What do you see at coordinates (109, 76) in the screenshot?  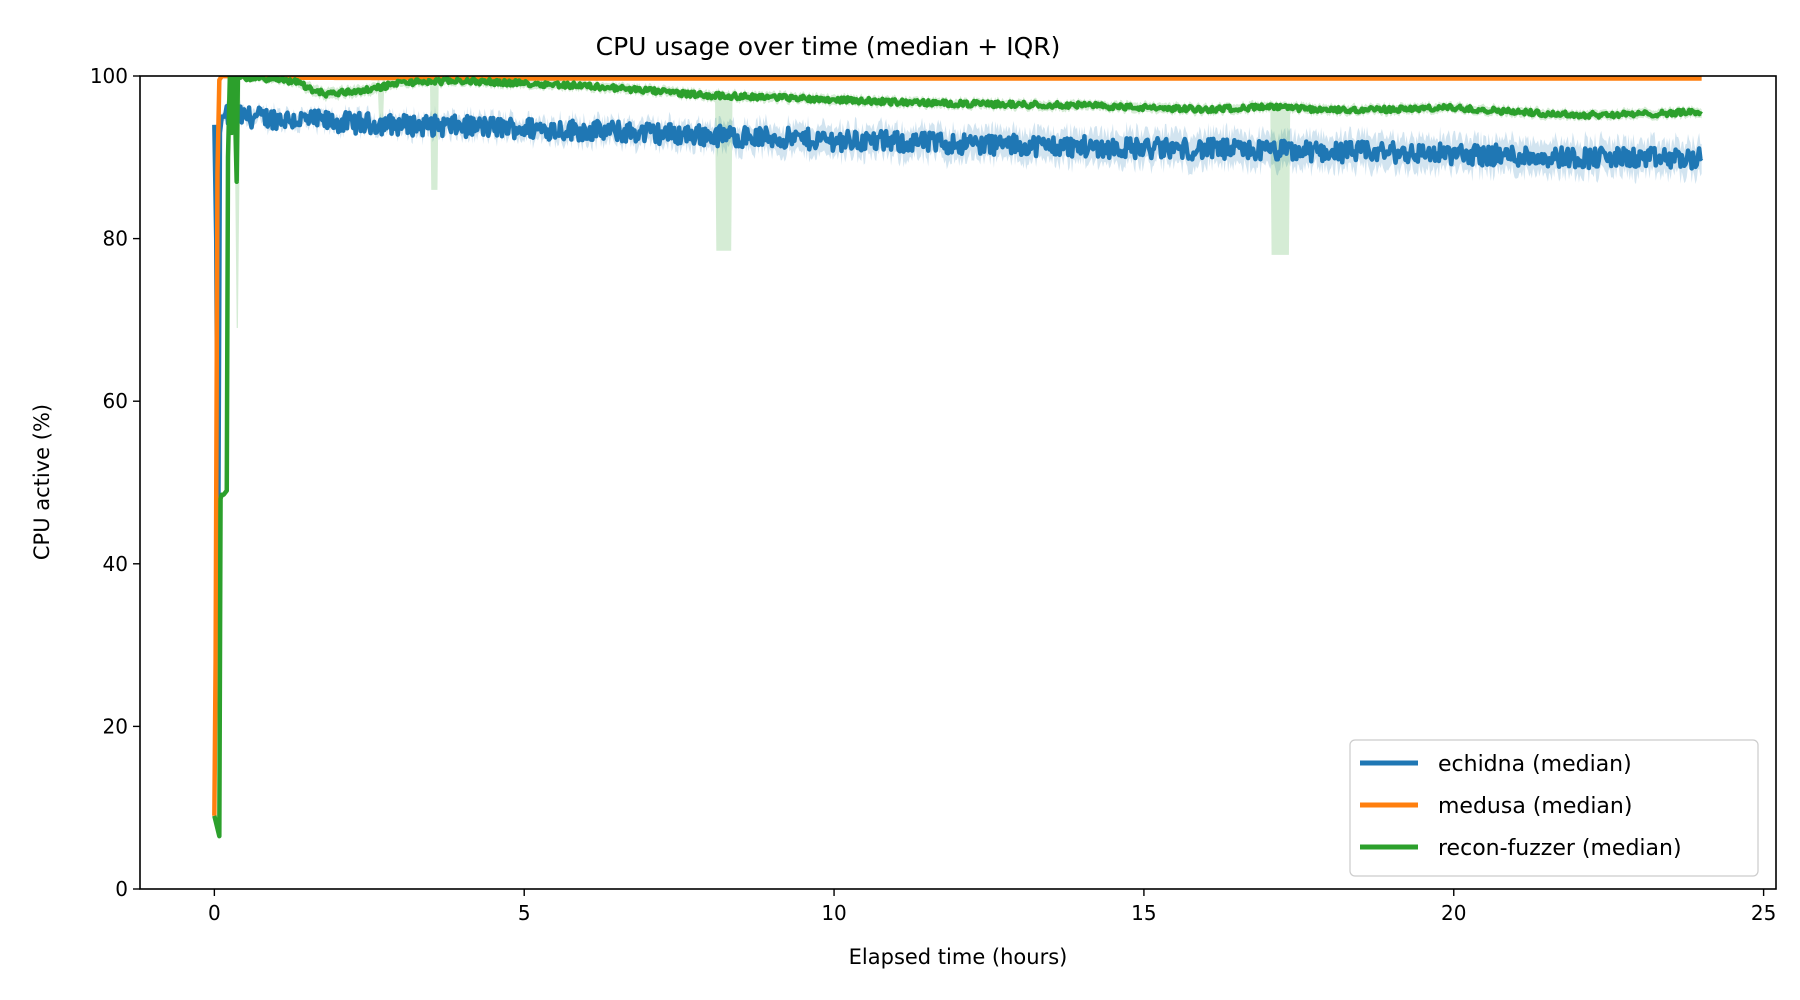 I see `y-tick-label: 100` at bounding box center [109, 76].